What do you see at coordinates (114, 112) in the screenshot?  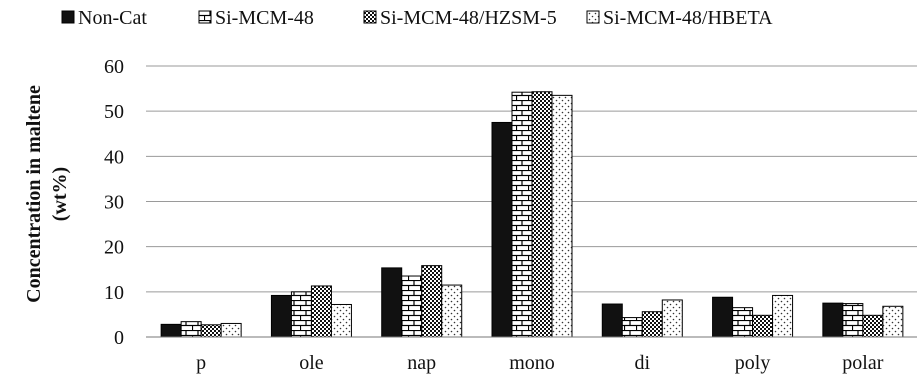 I see `y-tick-label: 50` at bounding box center [114, 112].